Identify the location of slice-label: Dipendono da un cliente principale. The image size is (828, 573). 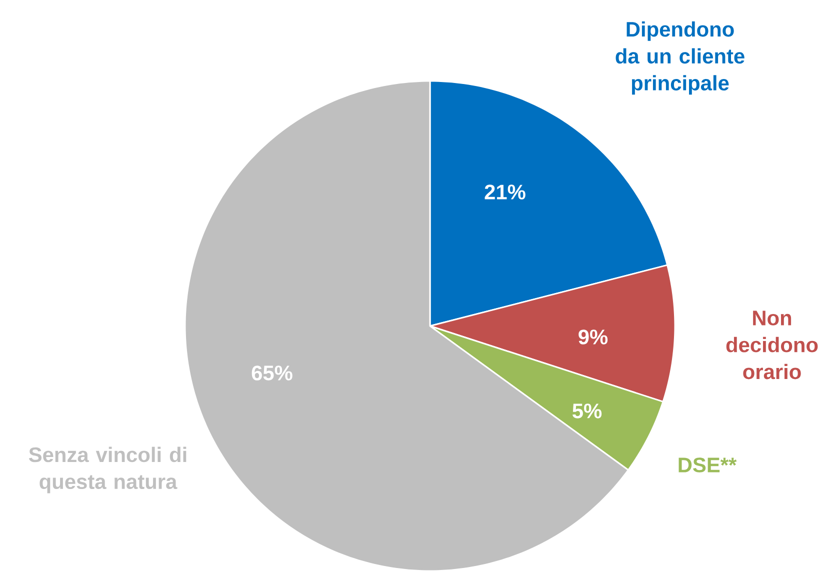
(680, 58).